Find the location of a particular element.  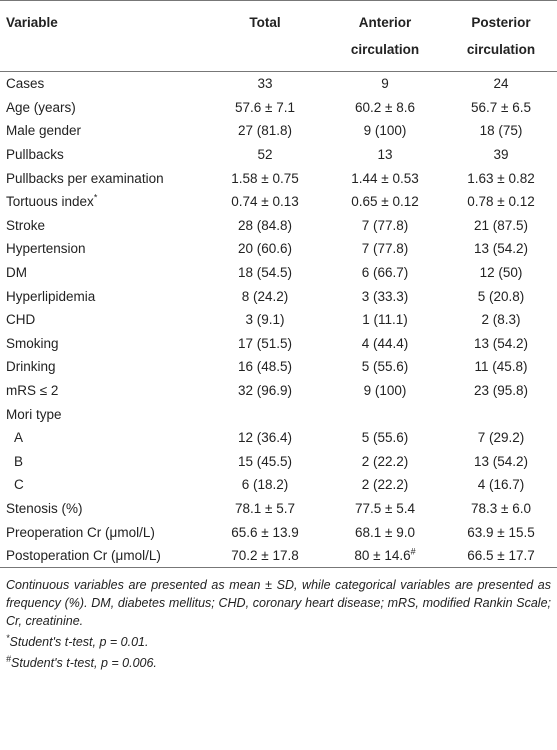

table-cell: 13 is located at coordinates (385, 155).